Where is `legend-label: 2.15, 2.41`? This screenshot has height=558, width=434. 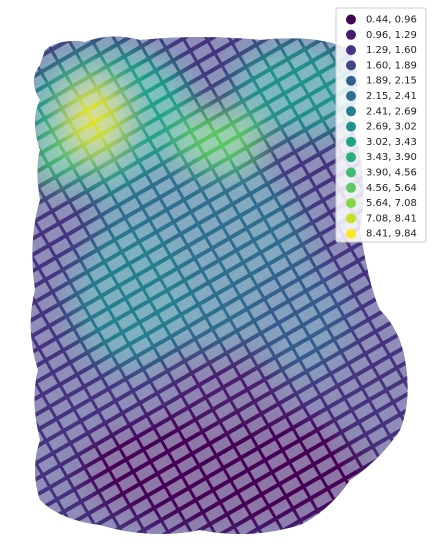 legend-label: 2.15, 2.41 is located at coordinates (391, 96).